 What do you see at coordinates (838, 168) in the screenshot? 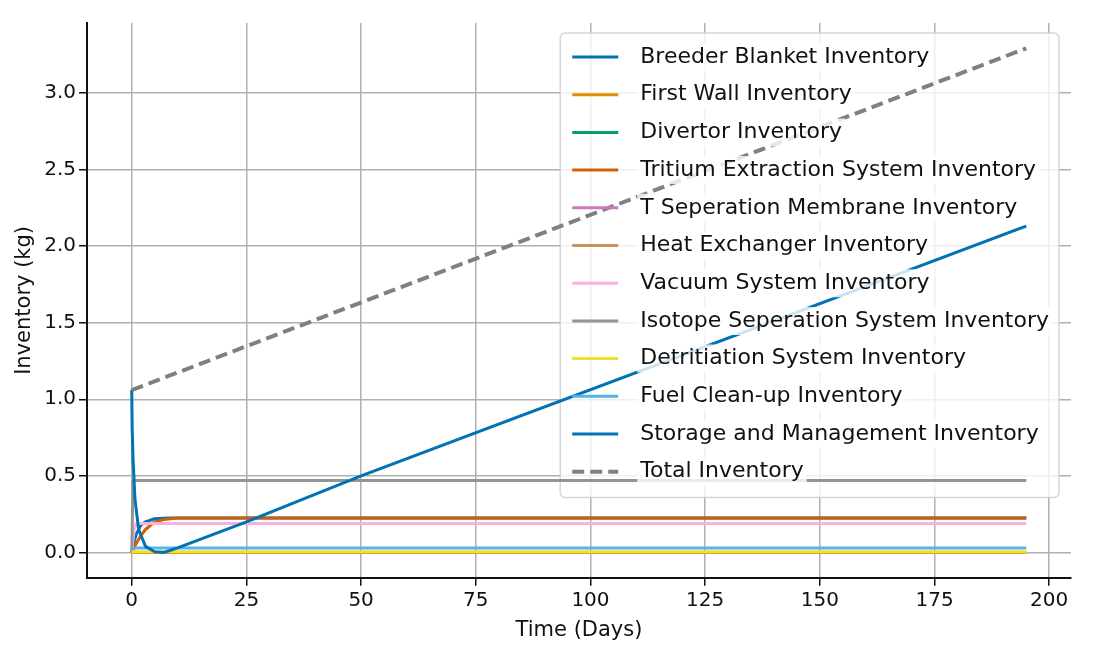
I see `legend-label: Tritium Extraction System Inventory` at bounding box center [838, 168].